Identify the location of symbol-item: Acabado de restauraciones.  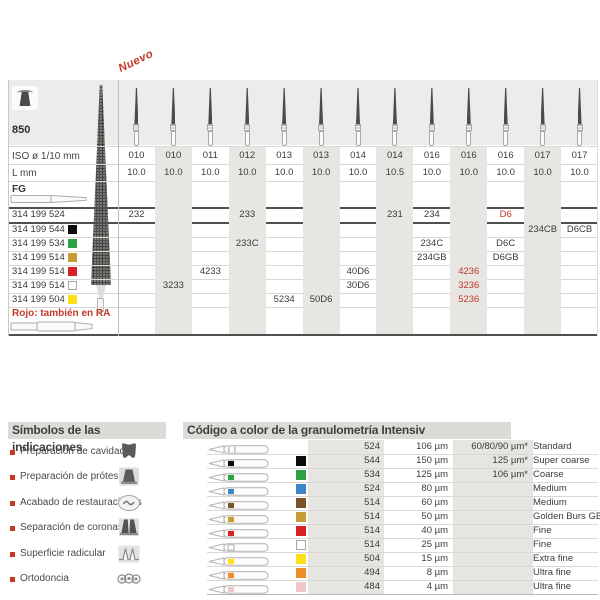
(88, 506).